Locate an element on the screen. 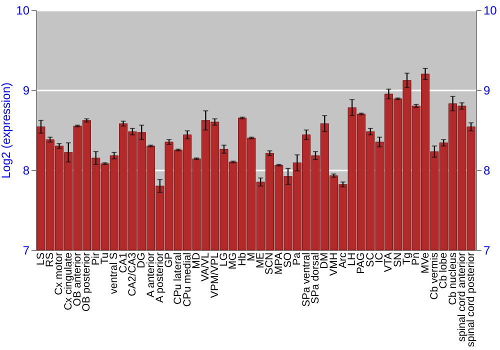 The width and height of the screenshot is (500, 350). y2-tick-label: 7 is located at coordinates (487, 251).